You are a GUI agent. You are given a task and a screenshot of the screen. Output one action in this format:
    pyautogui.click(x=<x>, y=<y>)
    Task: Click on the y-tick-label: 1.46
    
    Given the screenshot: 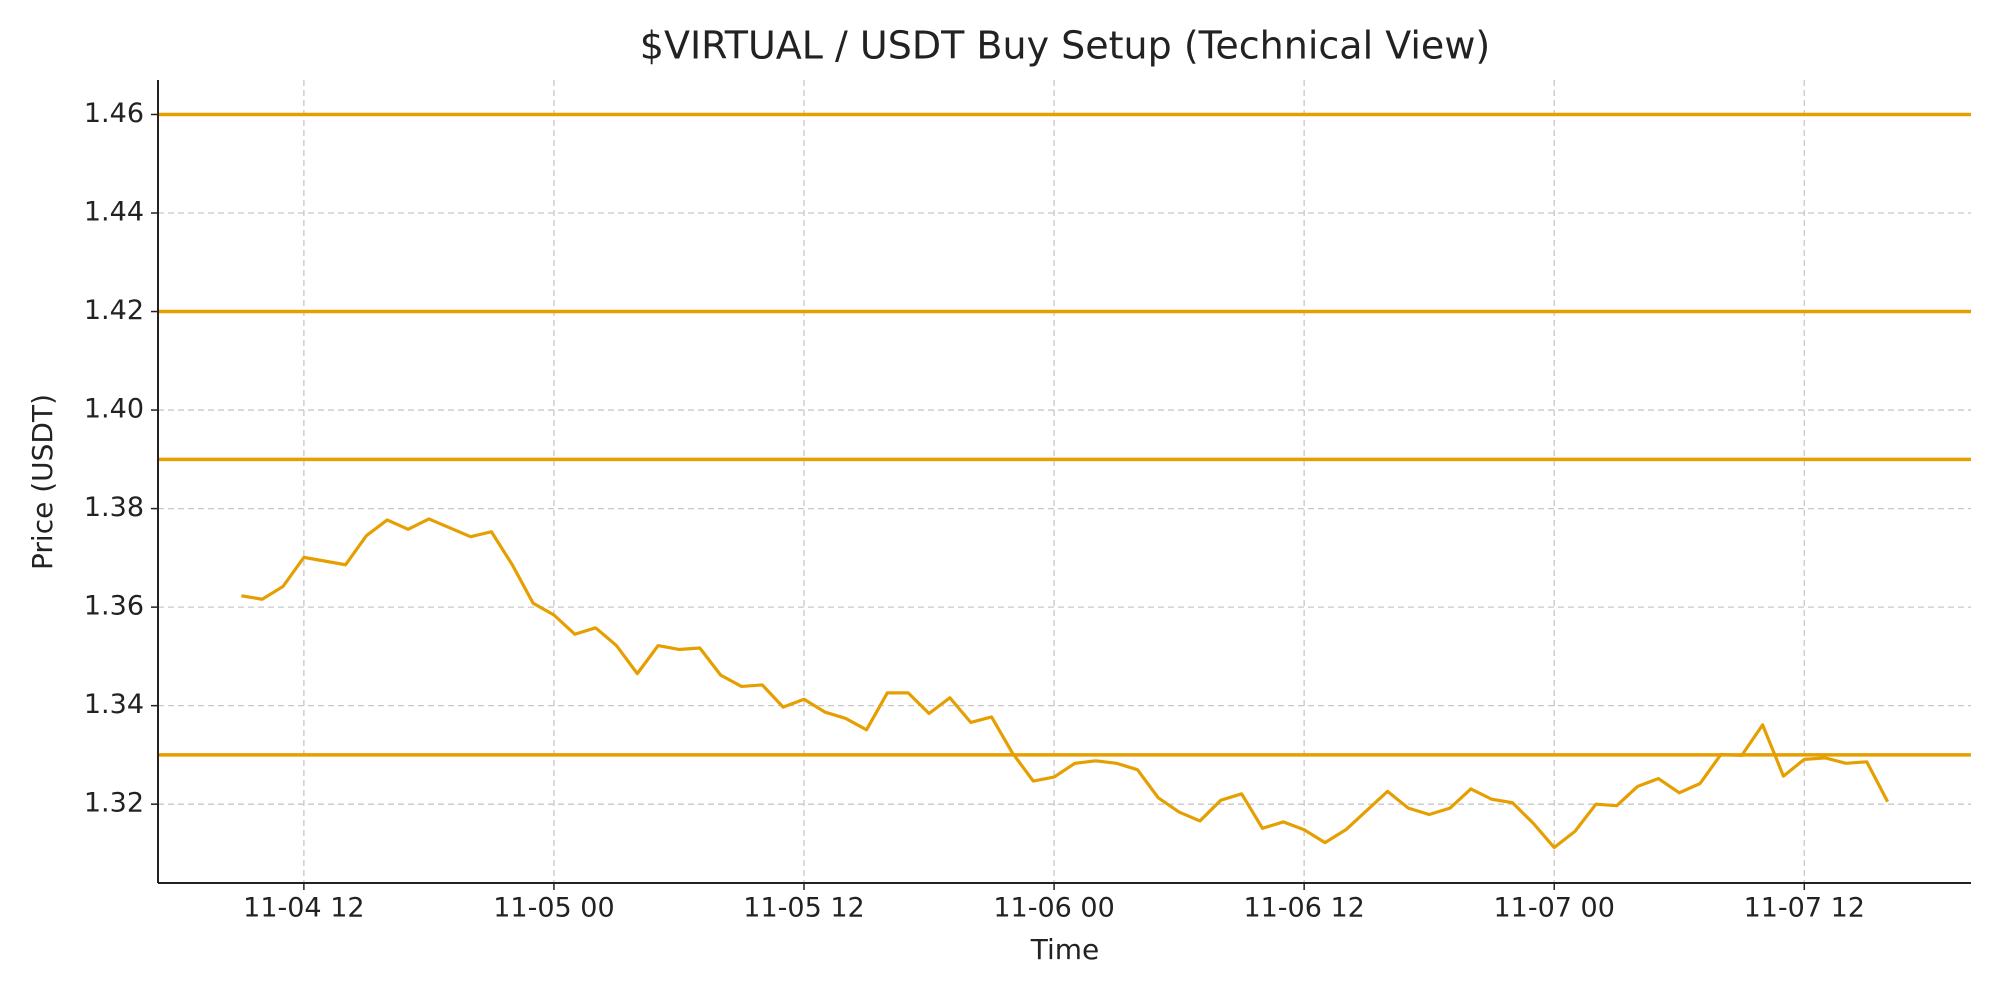 What is the action you would take?
    pyautogui.click(x=114, y=113)
    